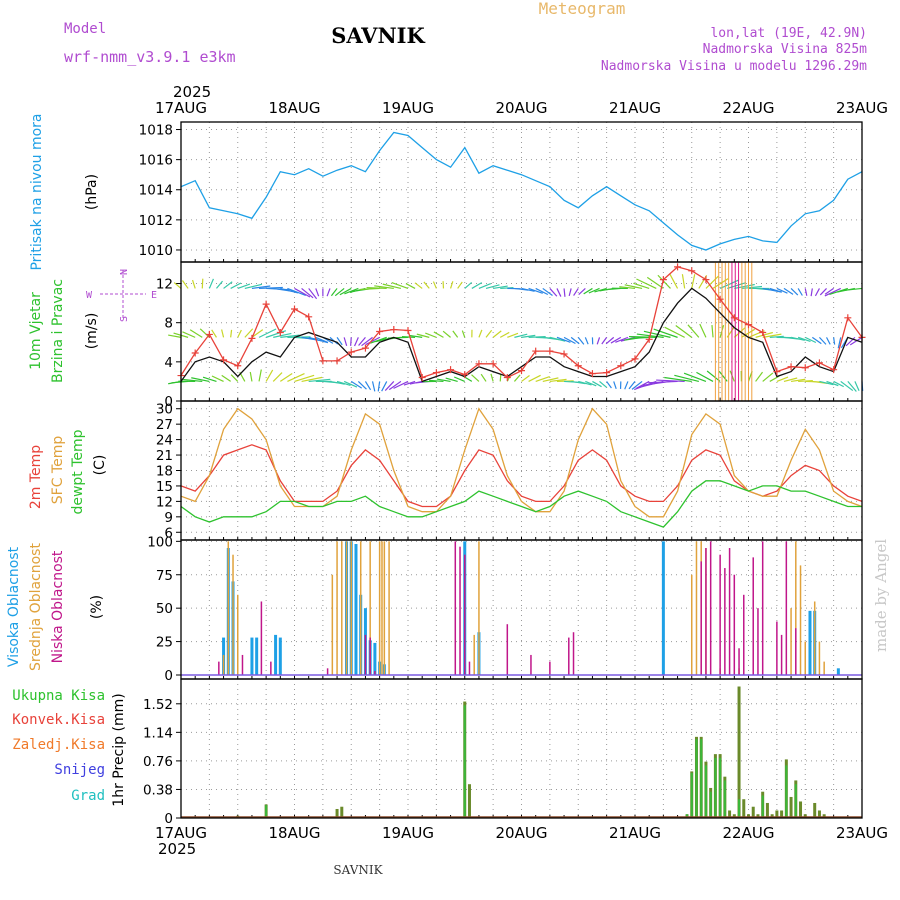 Image resolution: width=900 pixels, height=900 pixels. I want to click on precip-legend-0: Ukupna Kisa, so click(58, 696).